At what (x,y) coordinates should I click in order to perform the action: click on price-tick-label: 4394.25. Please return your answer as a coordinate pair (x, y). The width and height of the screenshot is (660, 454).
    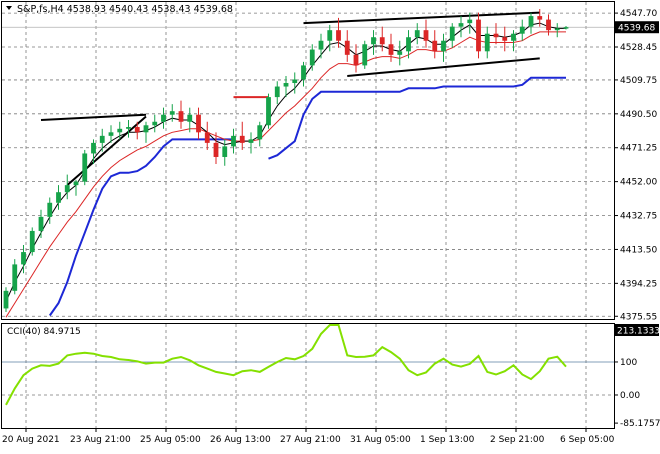
    Looking at the image, I should click on (638, 284).